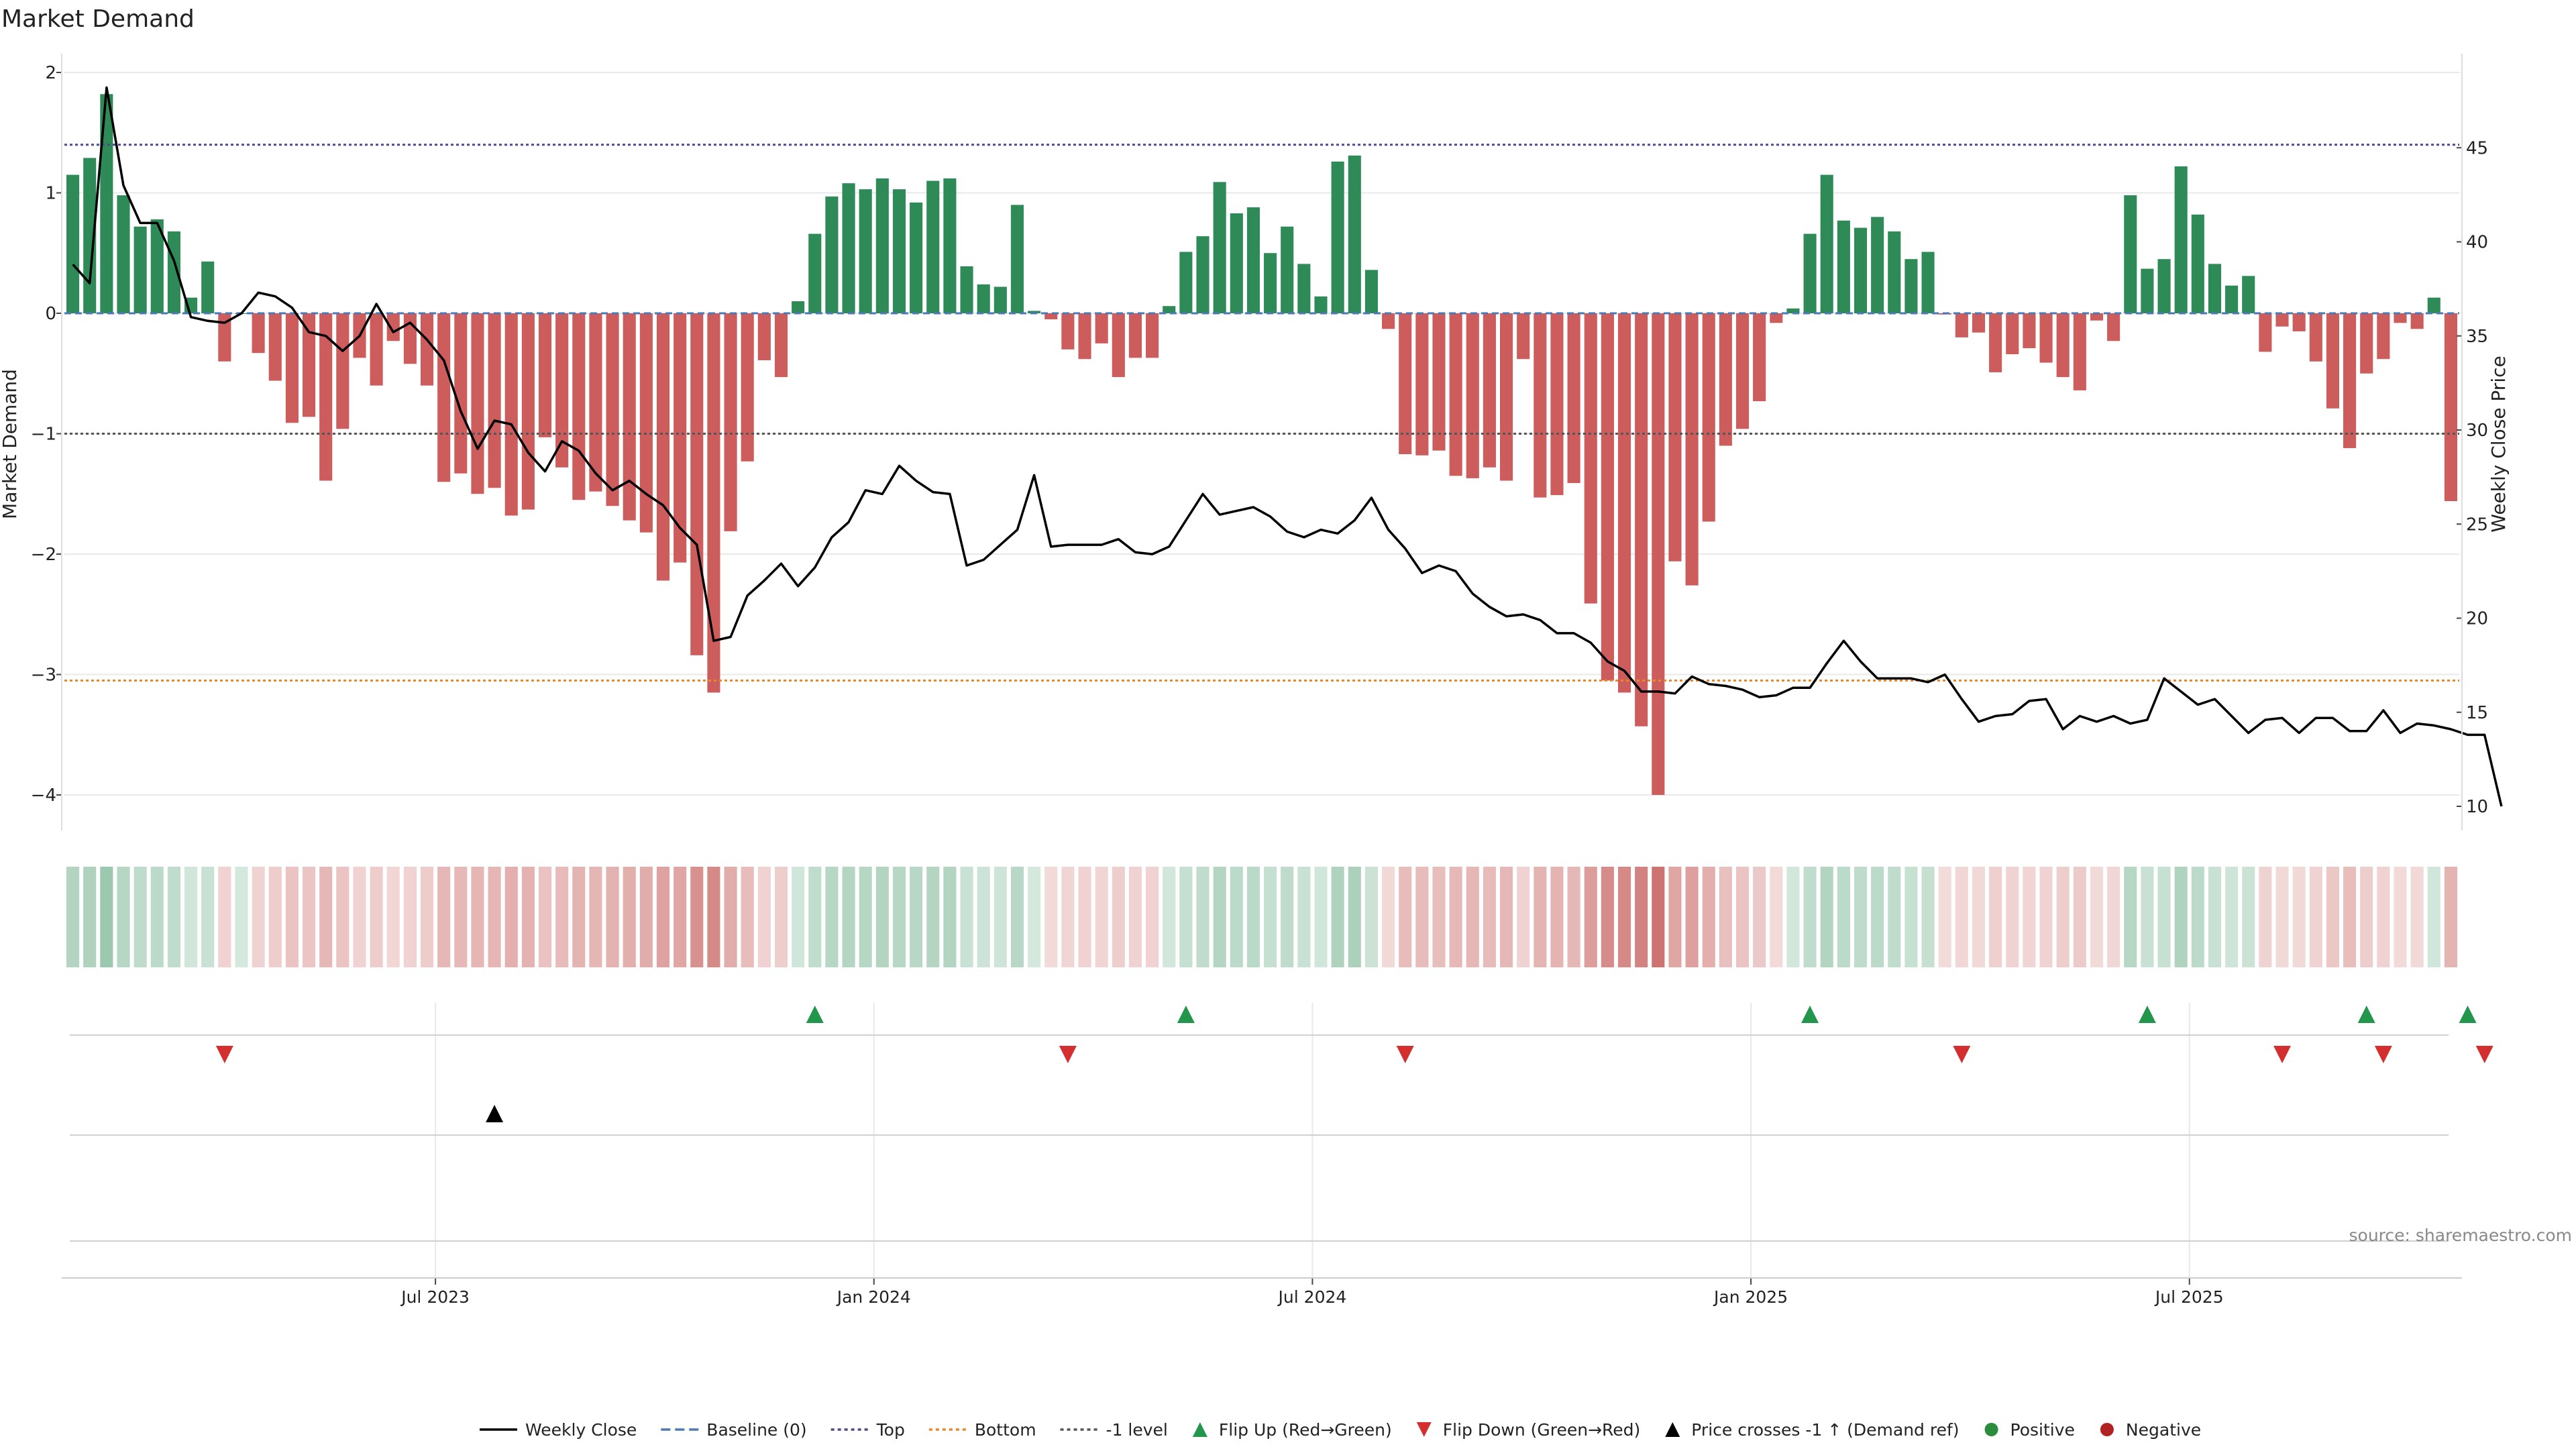 This screenshot has height=1449, width=2576. I want to click on legend-label: -1 level, so click(1137, 1430).